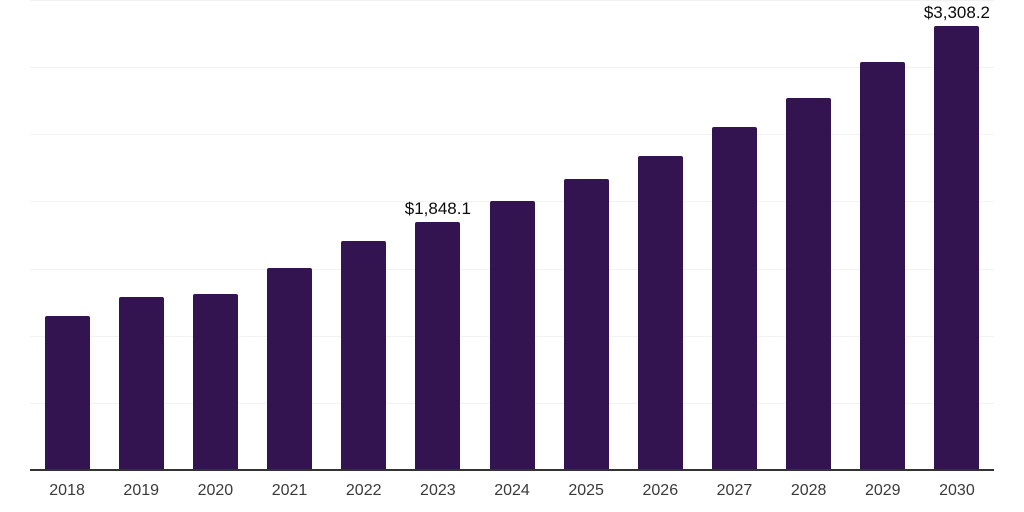 Image resolution: width=1024 pixels, height=512 pixels. I want to click on bar-2023, so click(438, 345).